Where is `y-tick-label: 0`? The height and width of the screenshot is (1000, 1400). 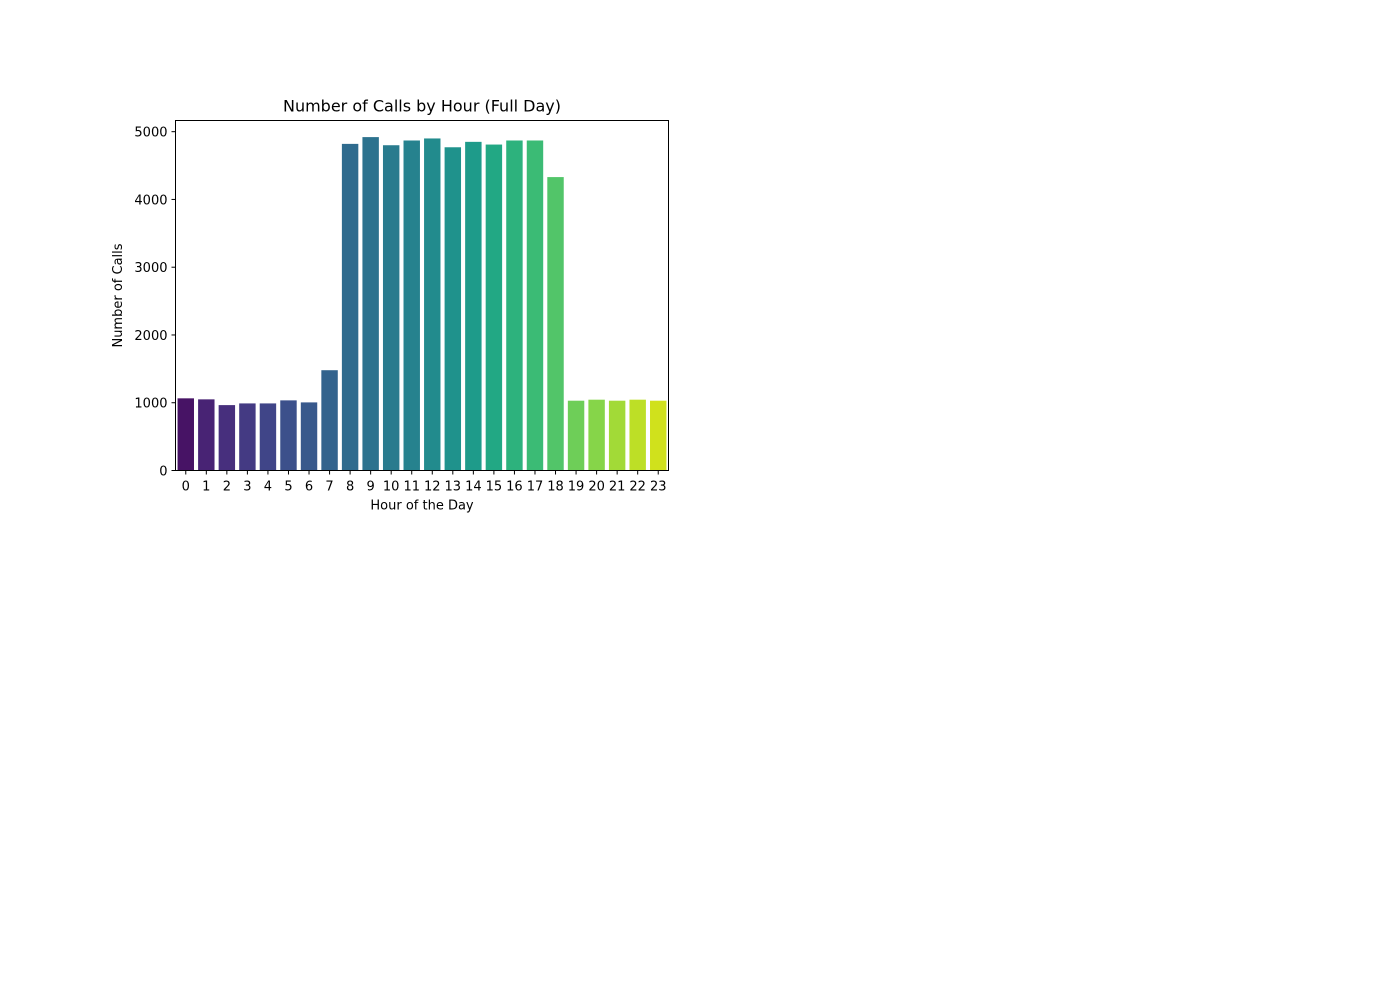 y-tick-label: 0 is located at coordinates (163, 472).